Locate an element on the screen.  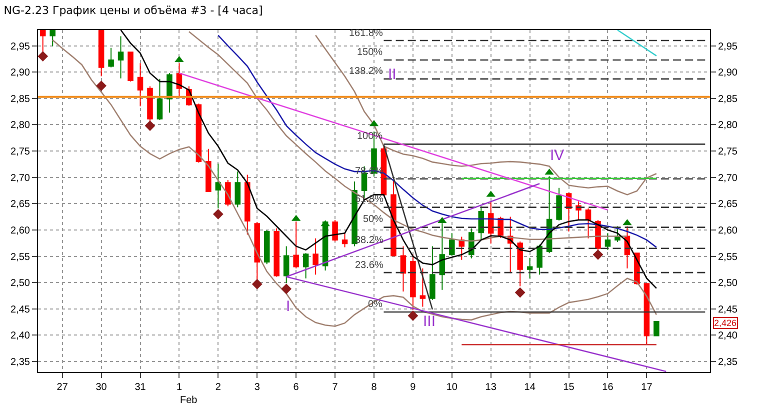
series-label: 150% is located at coordinates (370, 52).